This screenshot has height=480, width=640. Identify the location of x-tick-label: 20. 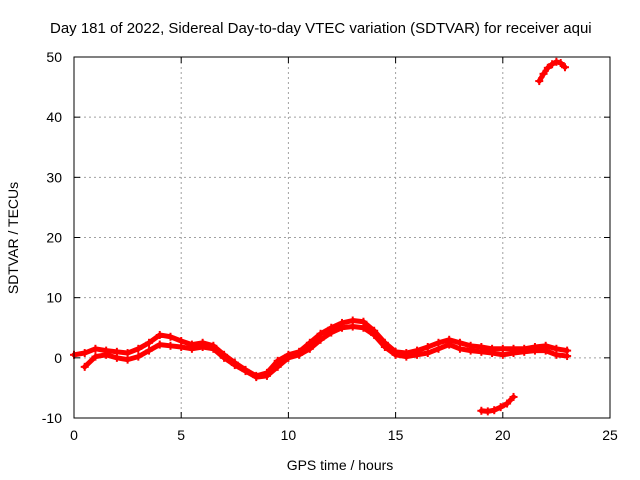
(503, 435).